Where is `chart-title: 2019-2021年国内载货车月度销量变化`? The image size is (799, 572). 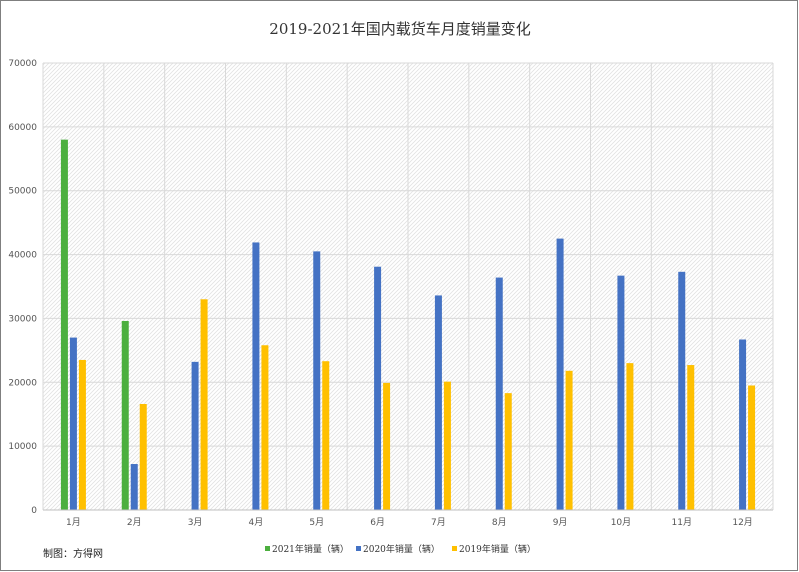
chart-title: 2019-2021年国内载货车月度销量变化 is located at coordinates (399, 29).